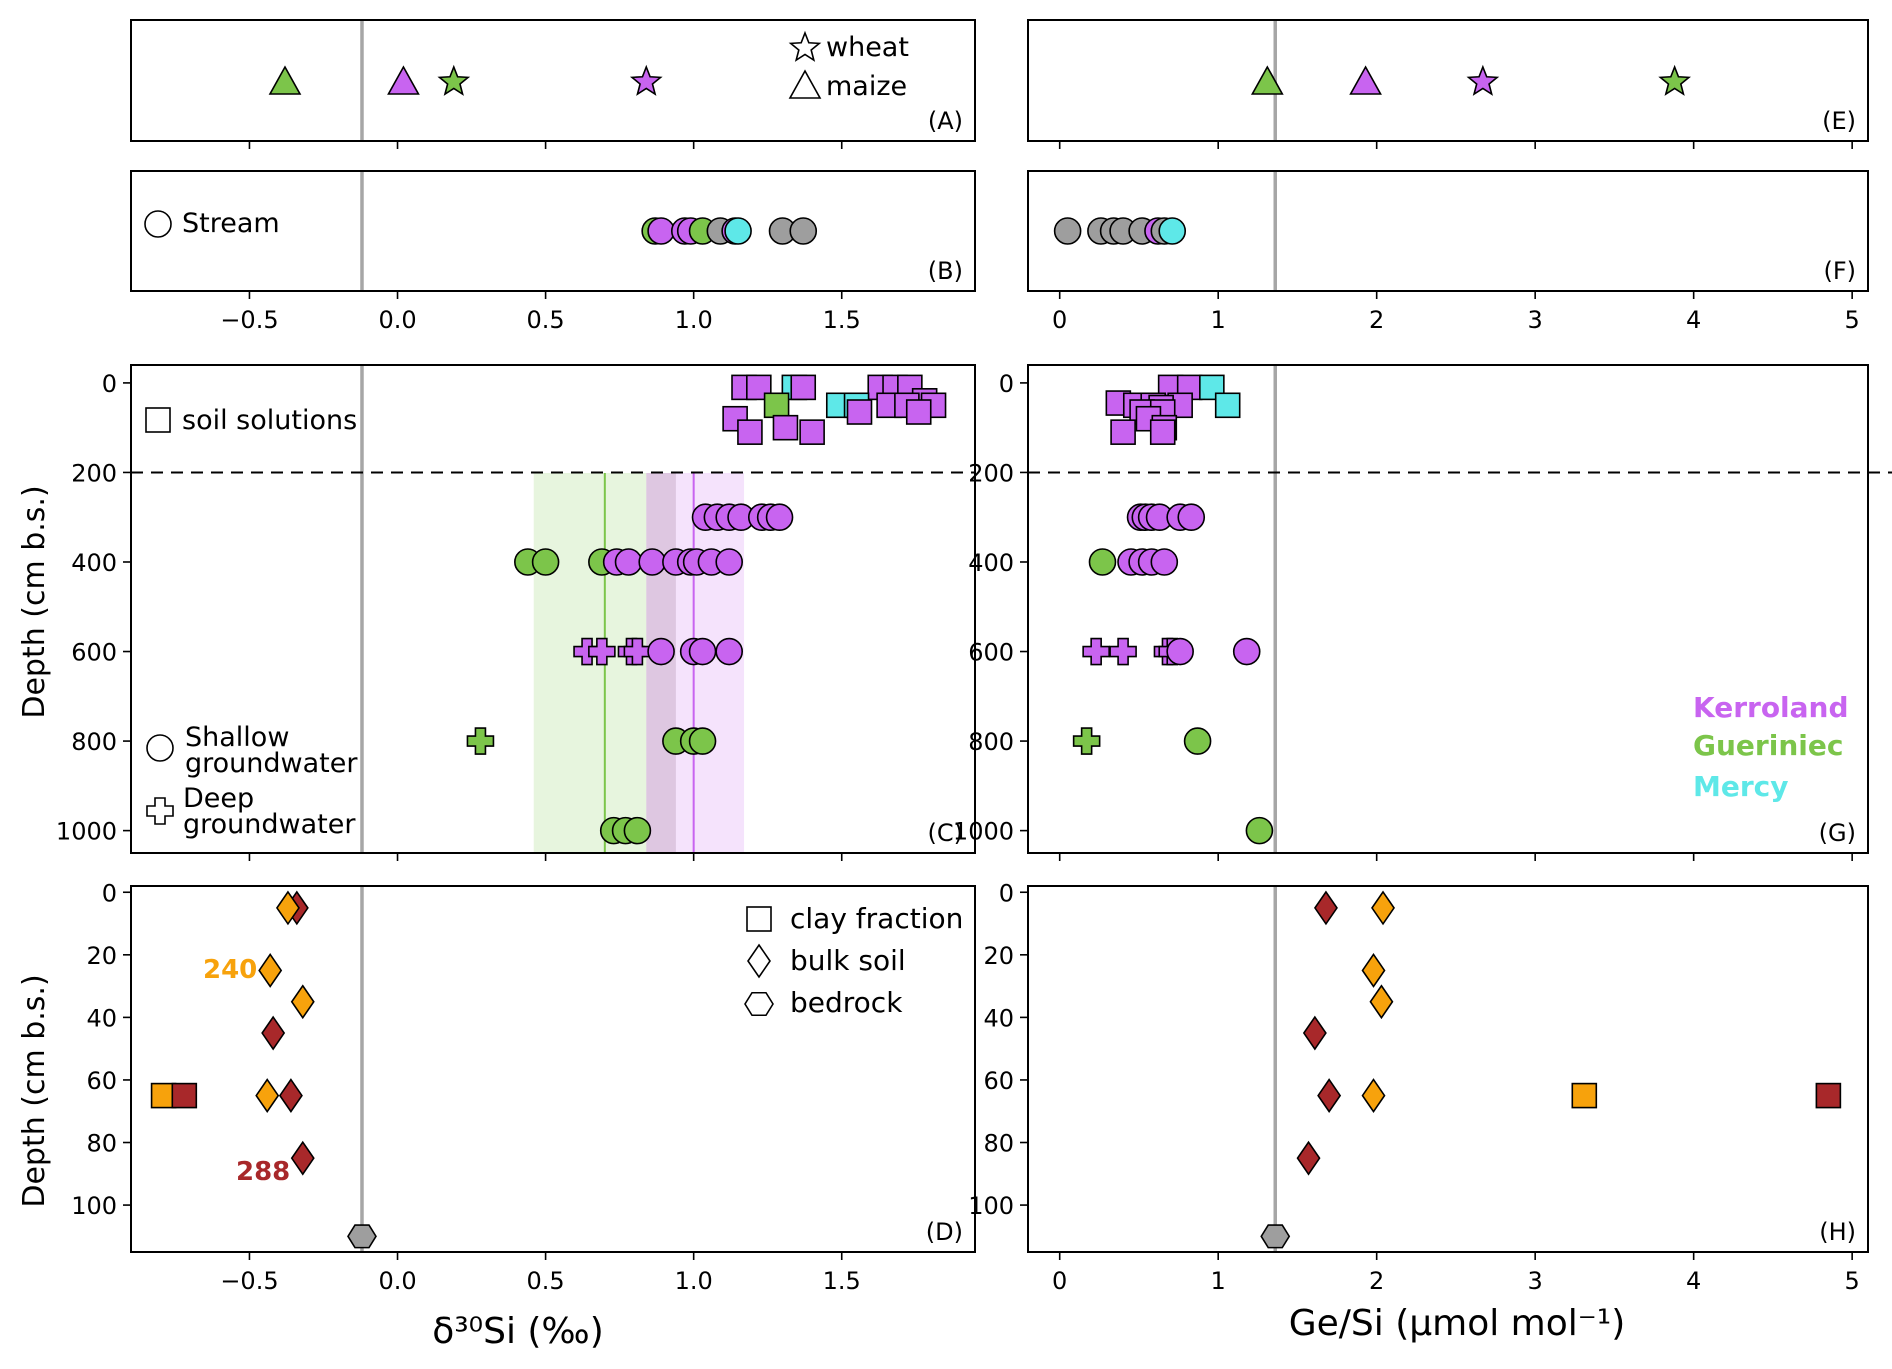 Image resolution: width=1892 pixels, height=1369 pixels. What do you see at coordinates (1768, 745) in the screenshot?
I see `site-gueriniec-label: Gueriniec` at bounding box center [1768, 745].